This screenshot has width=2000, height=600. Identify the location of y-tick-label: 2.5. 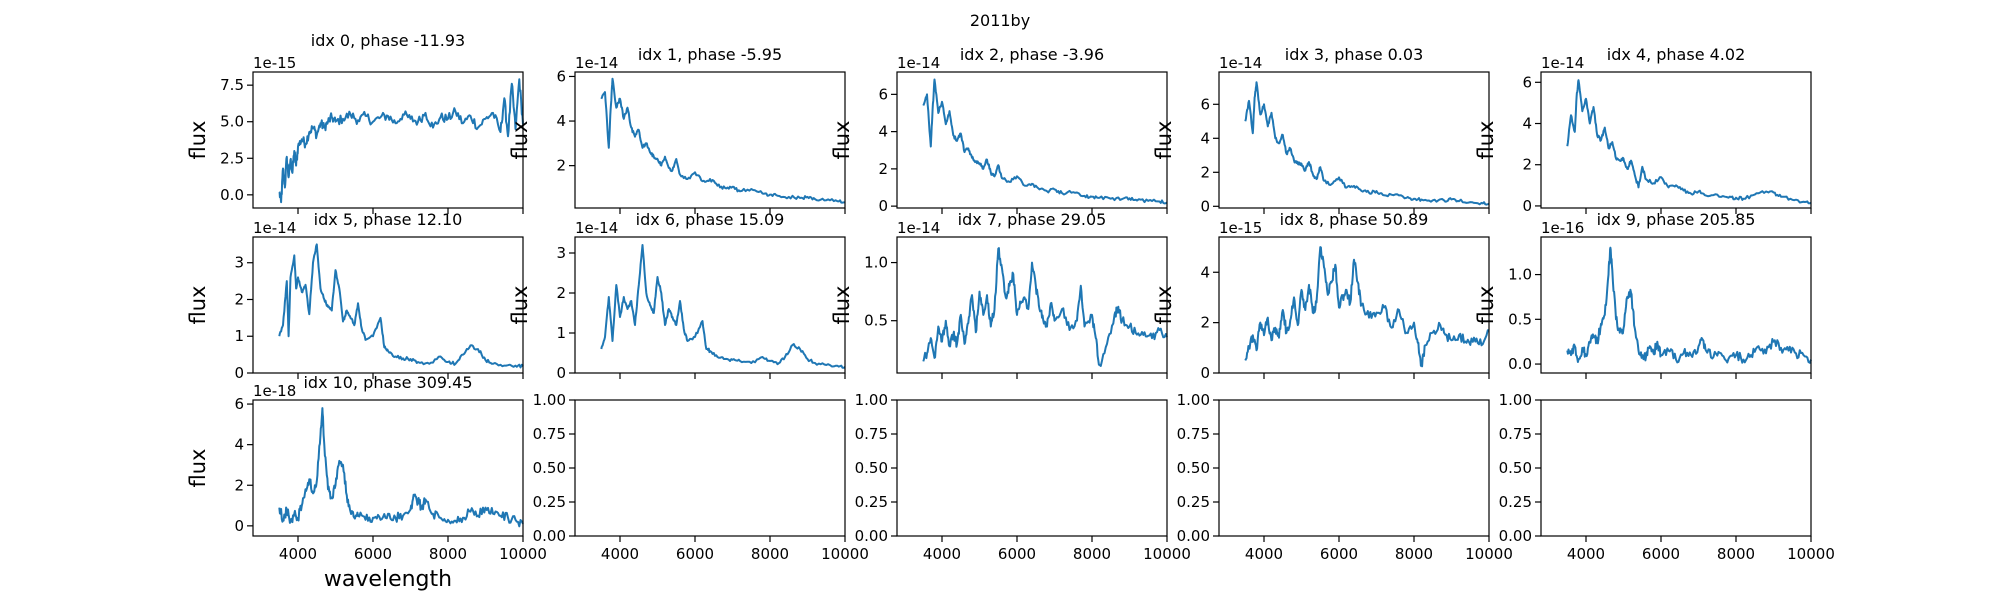
(232, 158).